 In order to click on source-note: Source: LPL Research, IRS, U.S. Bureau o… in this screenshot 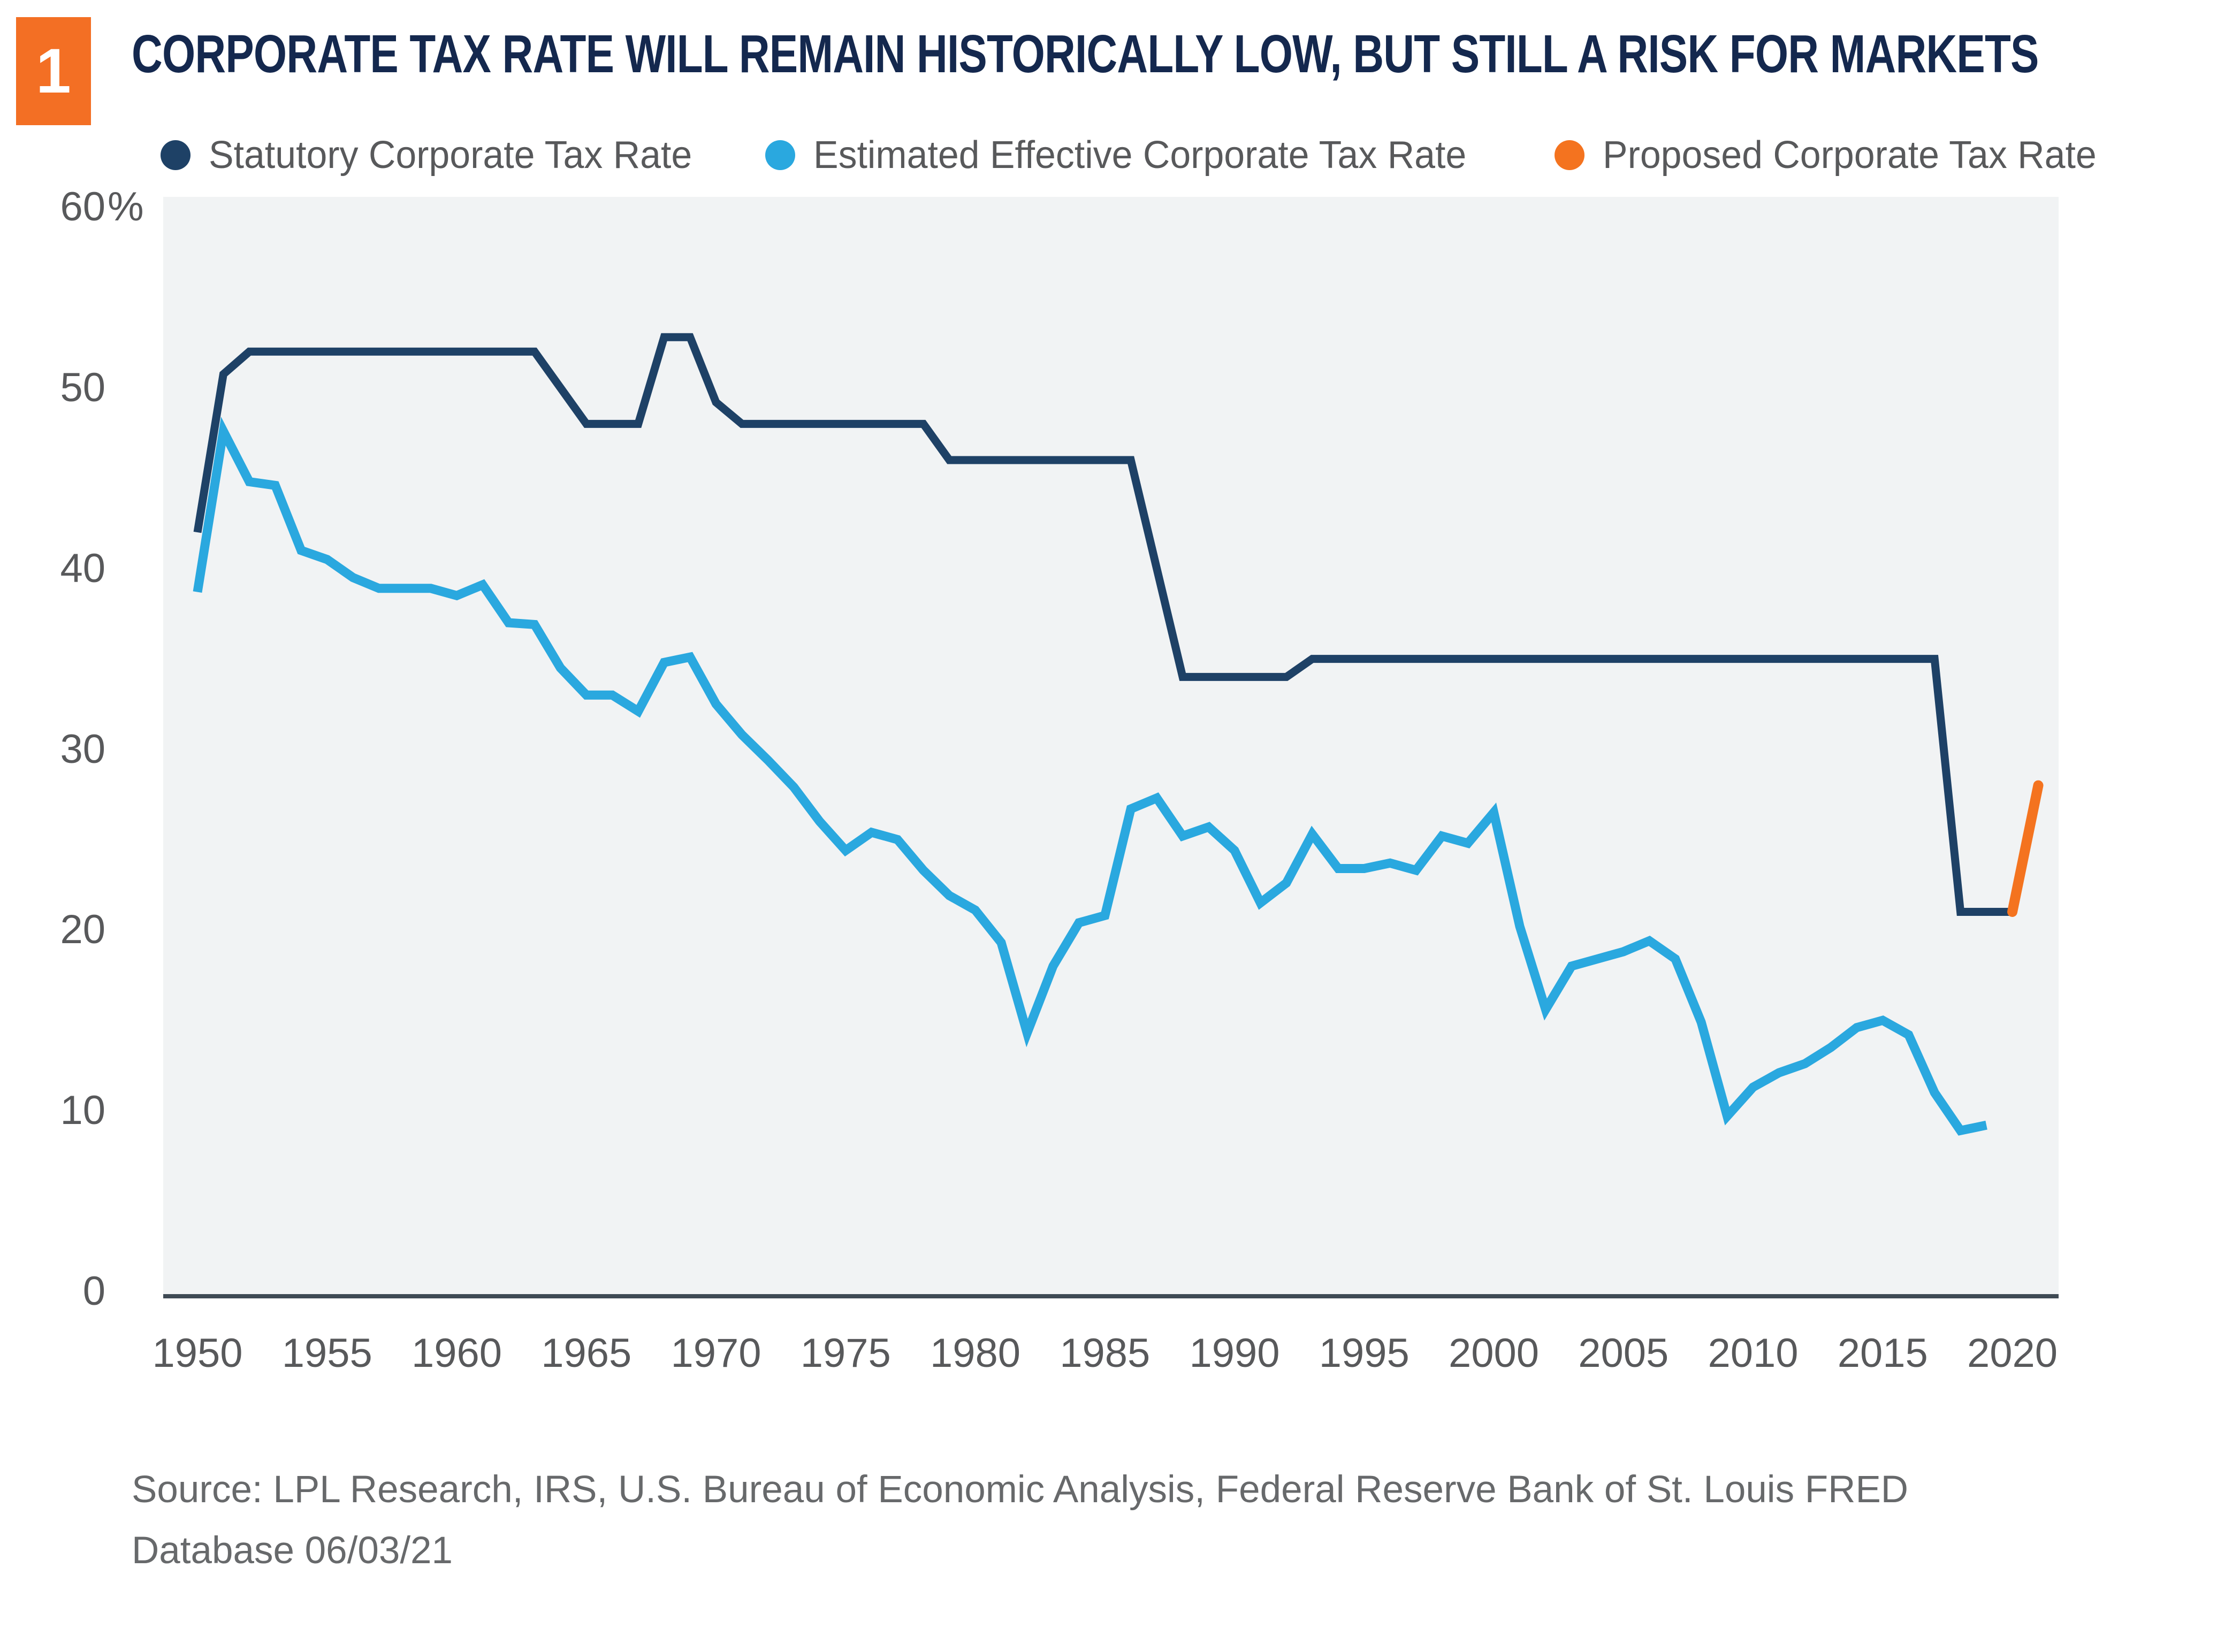, I will do `click(1020, 1520)`.